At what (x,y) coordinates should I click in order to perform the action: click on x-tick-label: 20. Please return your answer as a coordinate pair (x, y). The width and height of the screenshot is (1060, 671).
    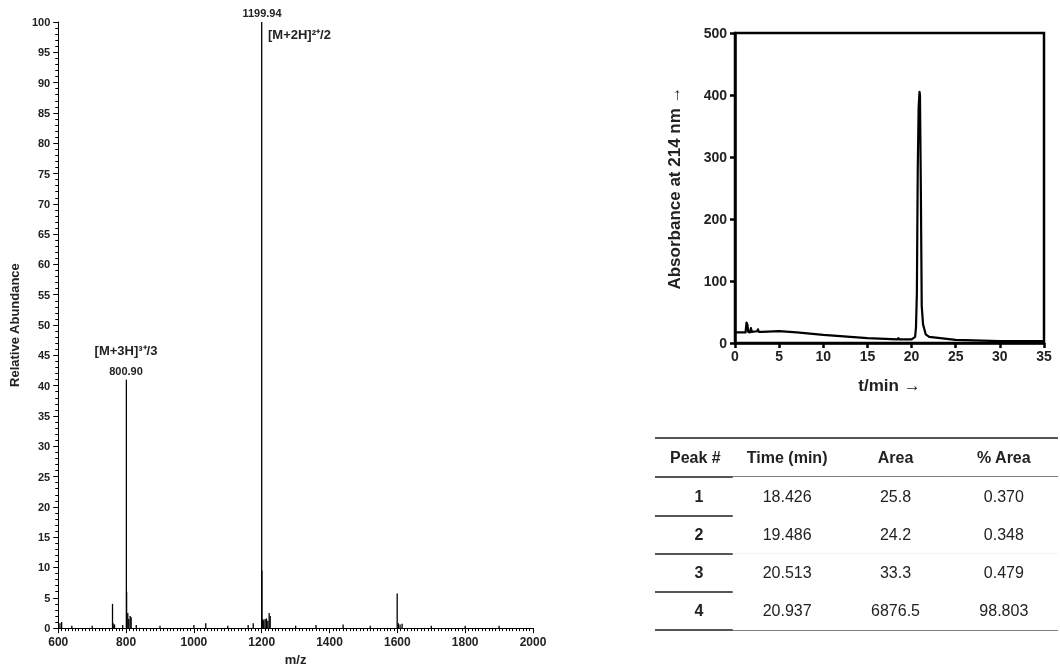
    Looking at the image, I should click on (911, 356).